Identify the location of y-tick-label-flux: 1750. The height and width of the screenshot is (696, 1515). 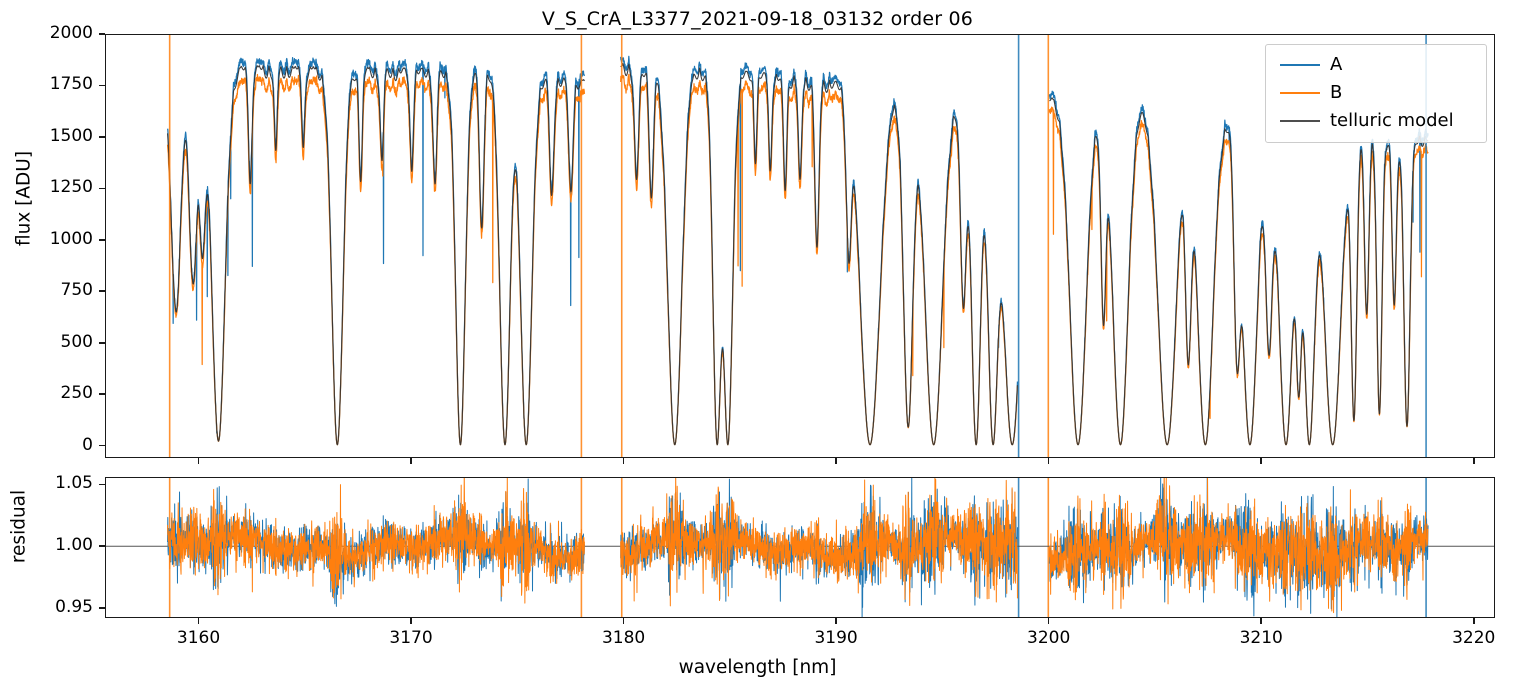
(71, 84).